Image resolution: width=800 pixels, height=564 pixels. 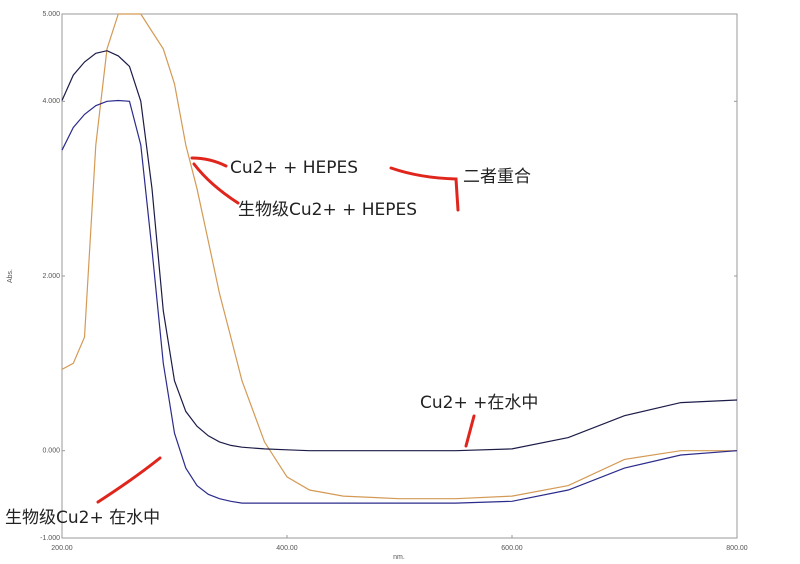 I want to click on annotation: Cu2+ + HEPES, so click(x=294, y=168).